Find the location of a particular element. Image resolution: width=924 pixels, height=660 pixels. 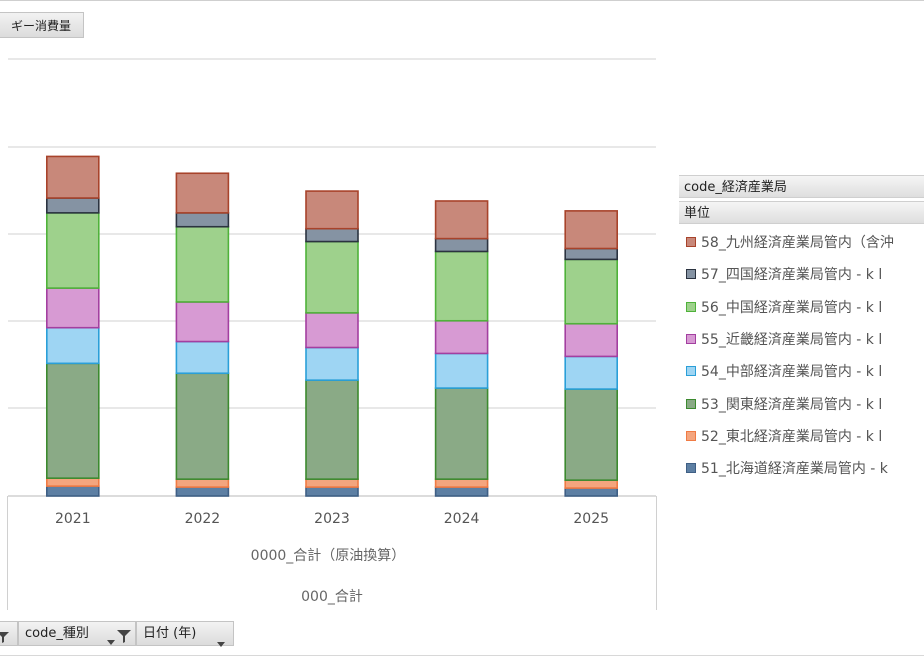

axis-area-left-border is located at coordinates (7, 553).